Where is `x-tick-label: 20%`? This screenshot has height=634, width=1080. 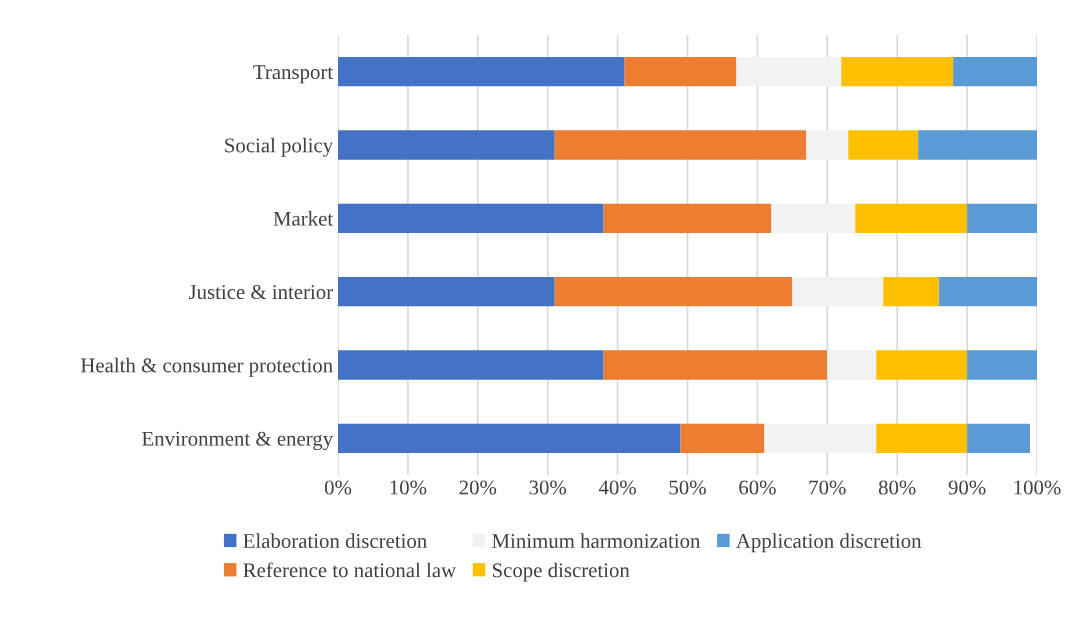
x-tick-label: 20% is located at coordinates (478, 487).